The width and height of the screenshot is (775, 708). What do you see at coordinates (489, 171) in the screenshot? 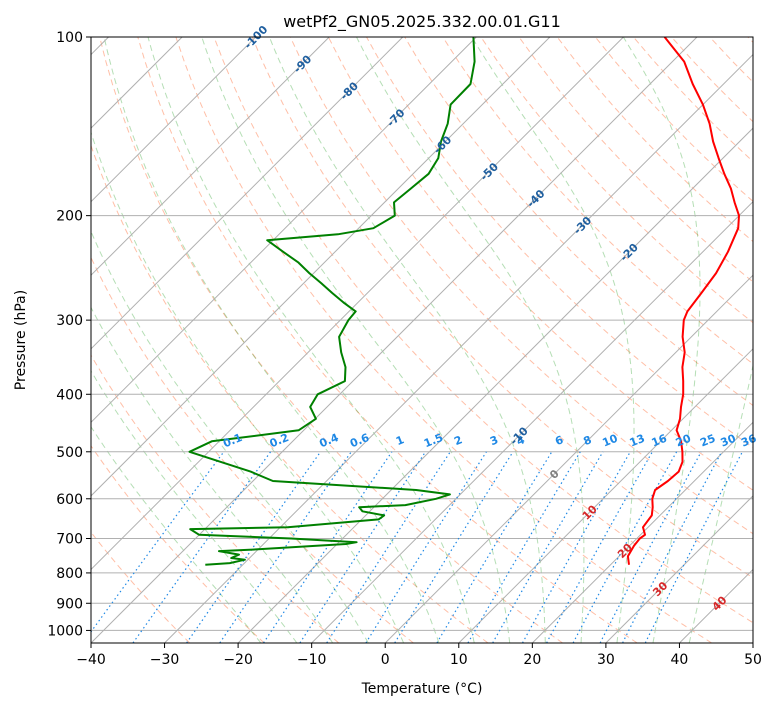
I see `isotherm-label: -50` at bounding box center [489, 171].